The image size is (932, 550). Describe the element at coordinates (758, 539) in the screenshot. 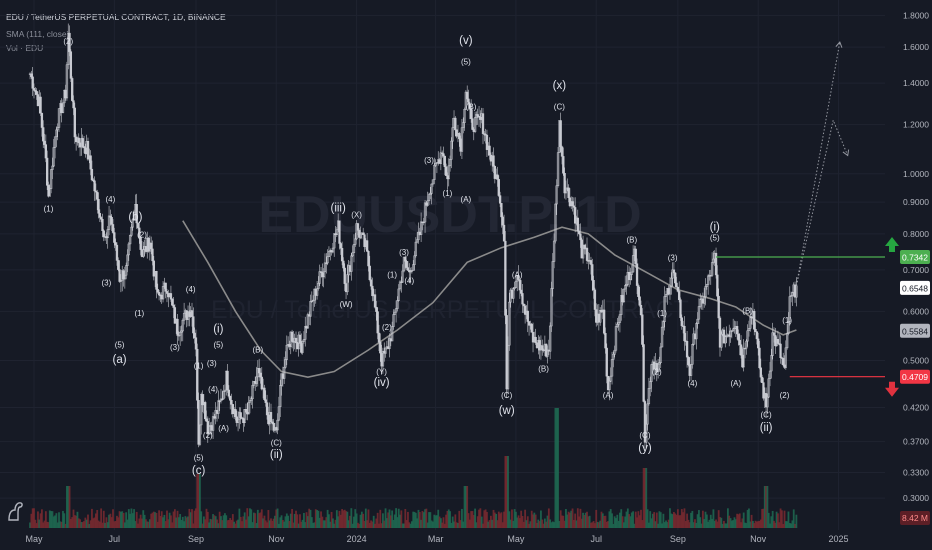

I see `x-tick-label: Nov` at that location.